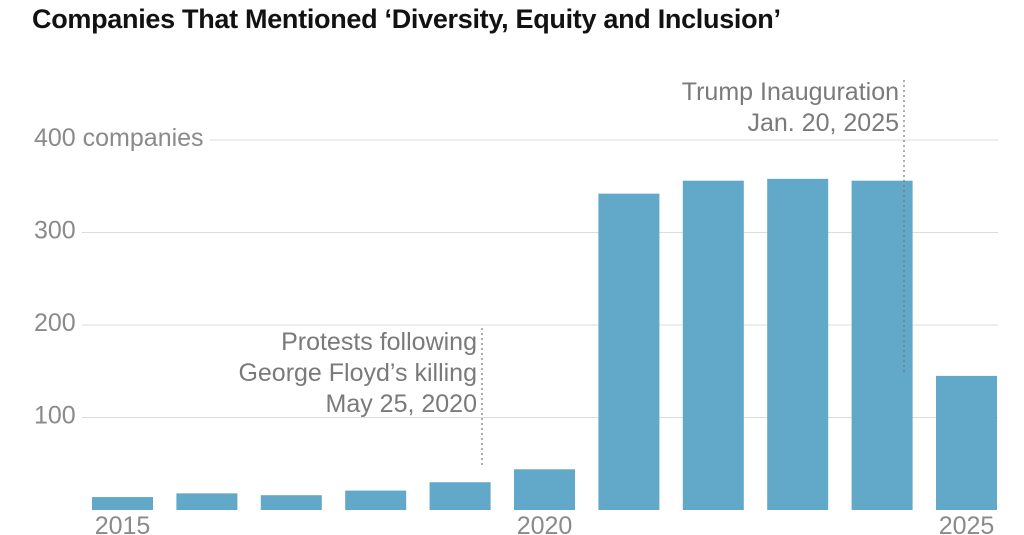 This screenshot has height=535, width=1024. What do you see at coordinates (798, 344) in the screenshot?
I see `bar-2023` at bounding box center [798, 344].